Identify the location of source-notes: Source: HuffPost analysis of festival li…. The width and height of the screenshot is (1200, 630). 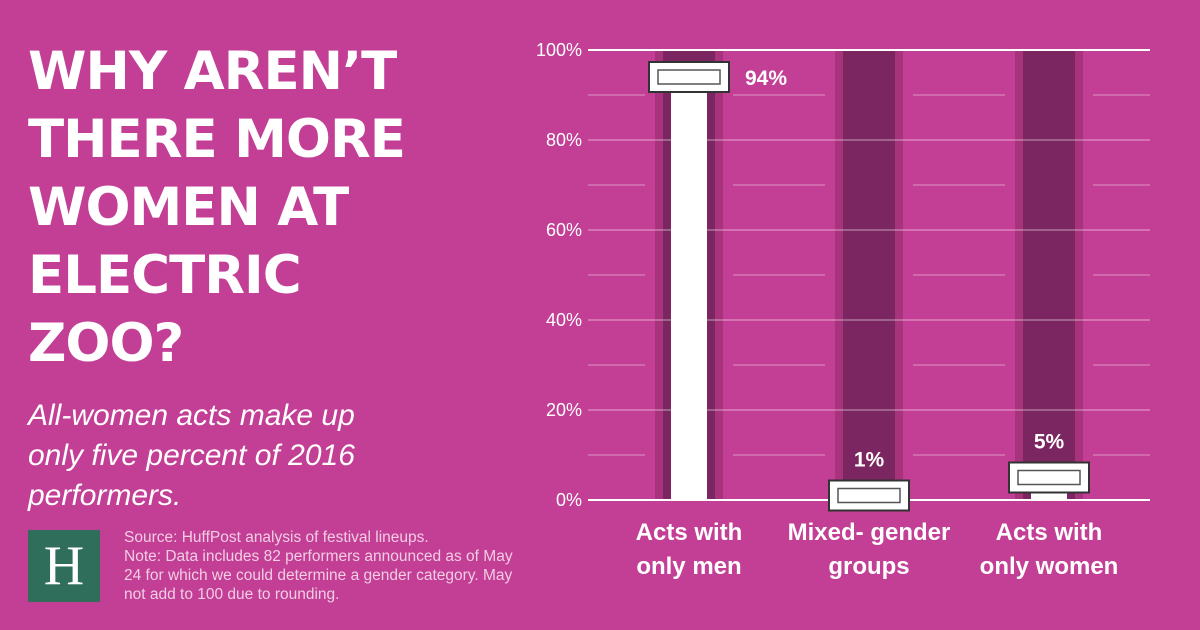
(319, 566).